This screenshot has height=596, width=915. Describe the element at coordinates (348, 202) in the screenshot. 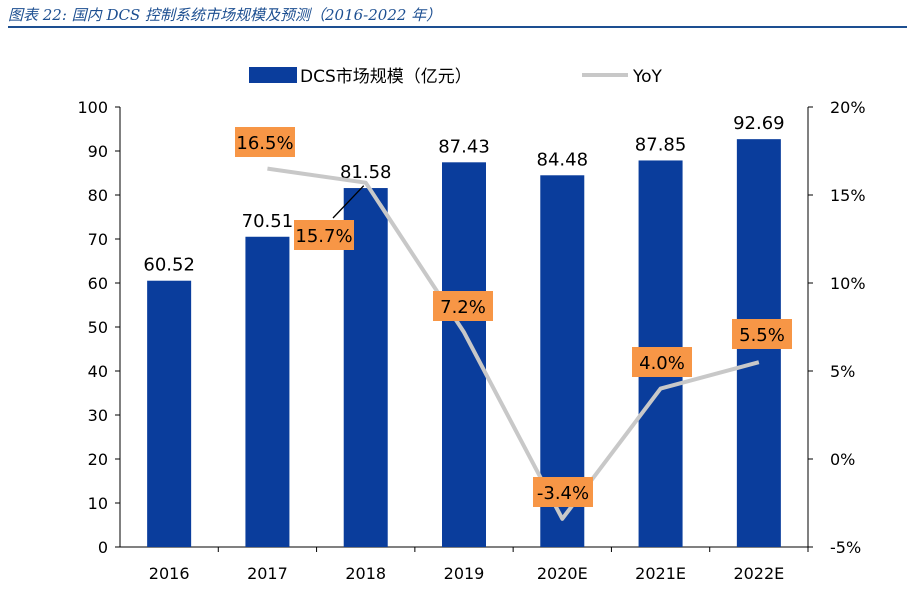

I see `yoy-label-pointer` at that location.